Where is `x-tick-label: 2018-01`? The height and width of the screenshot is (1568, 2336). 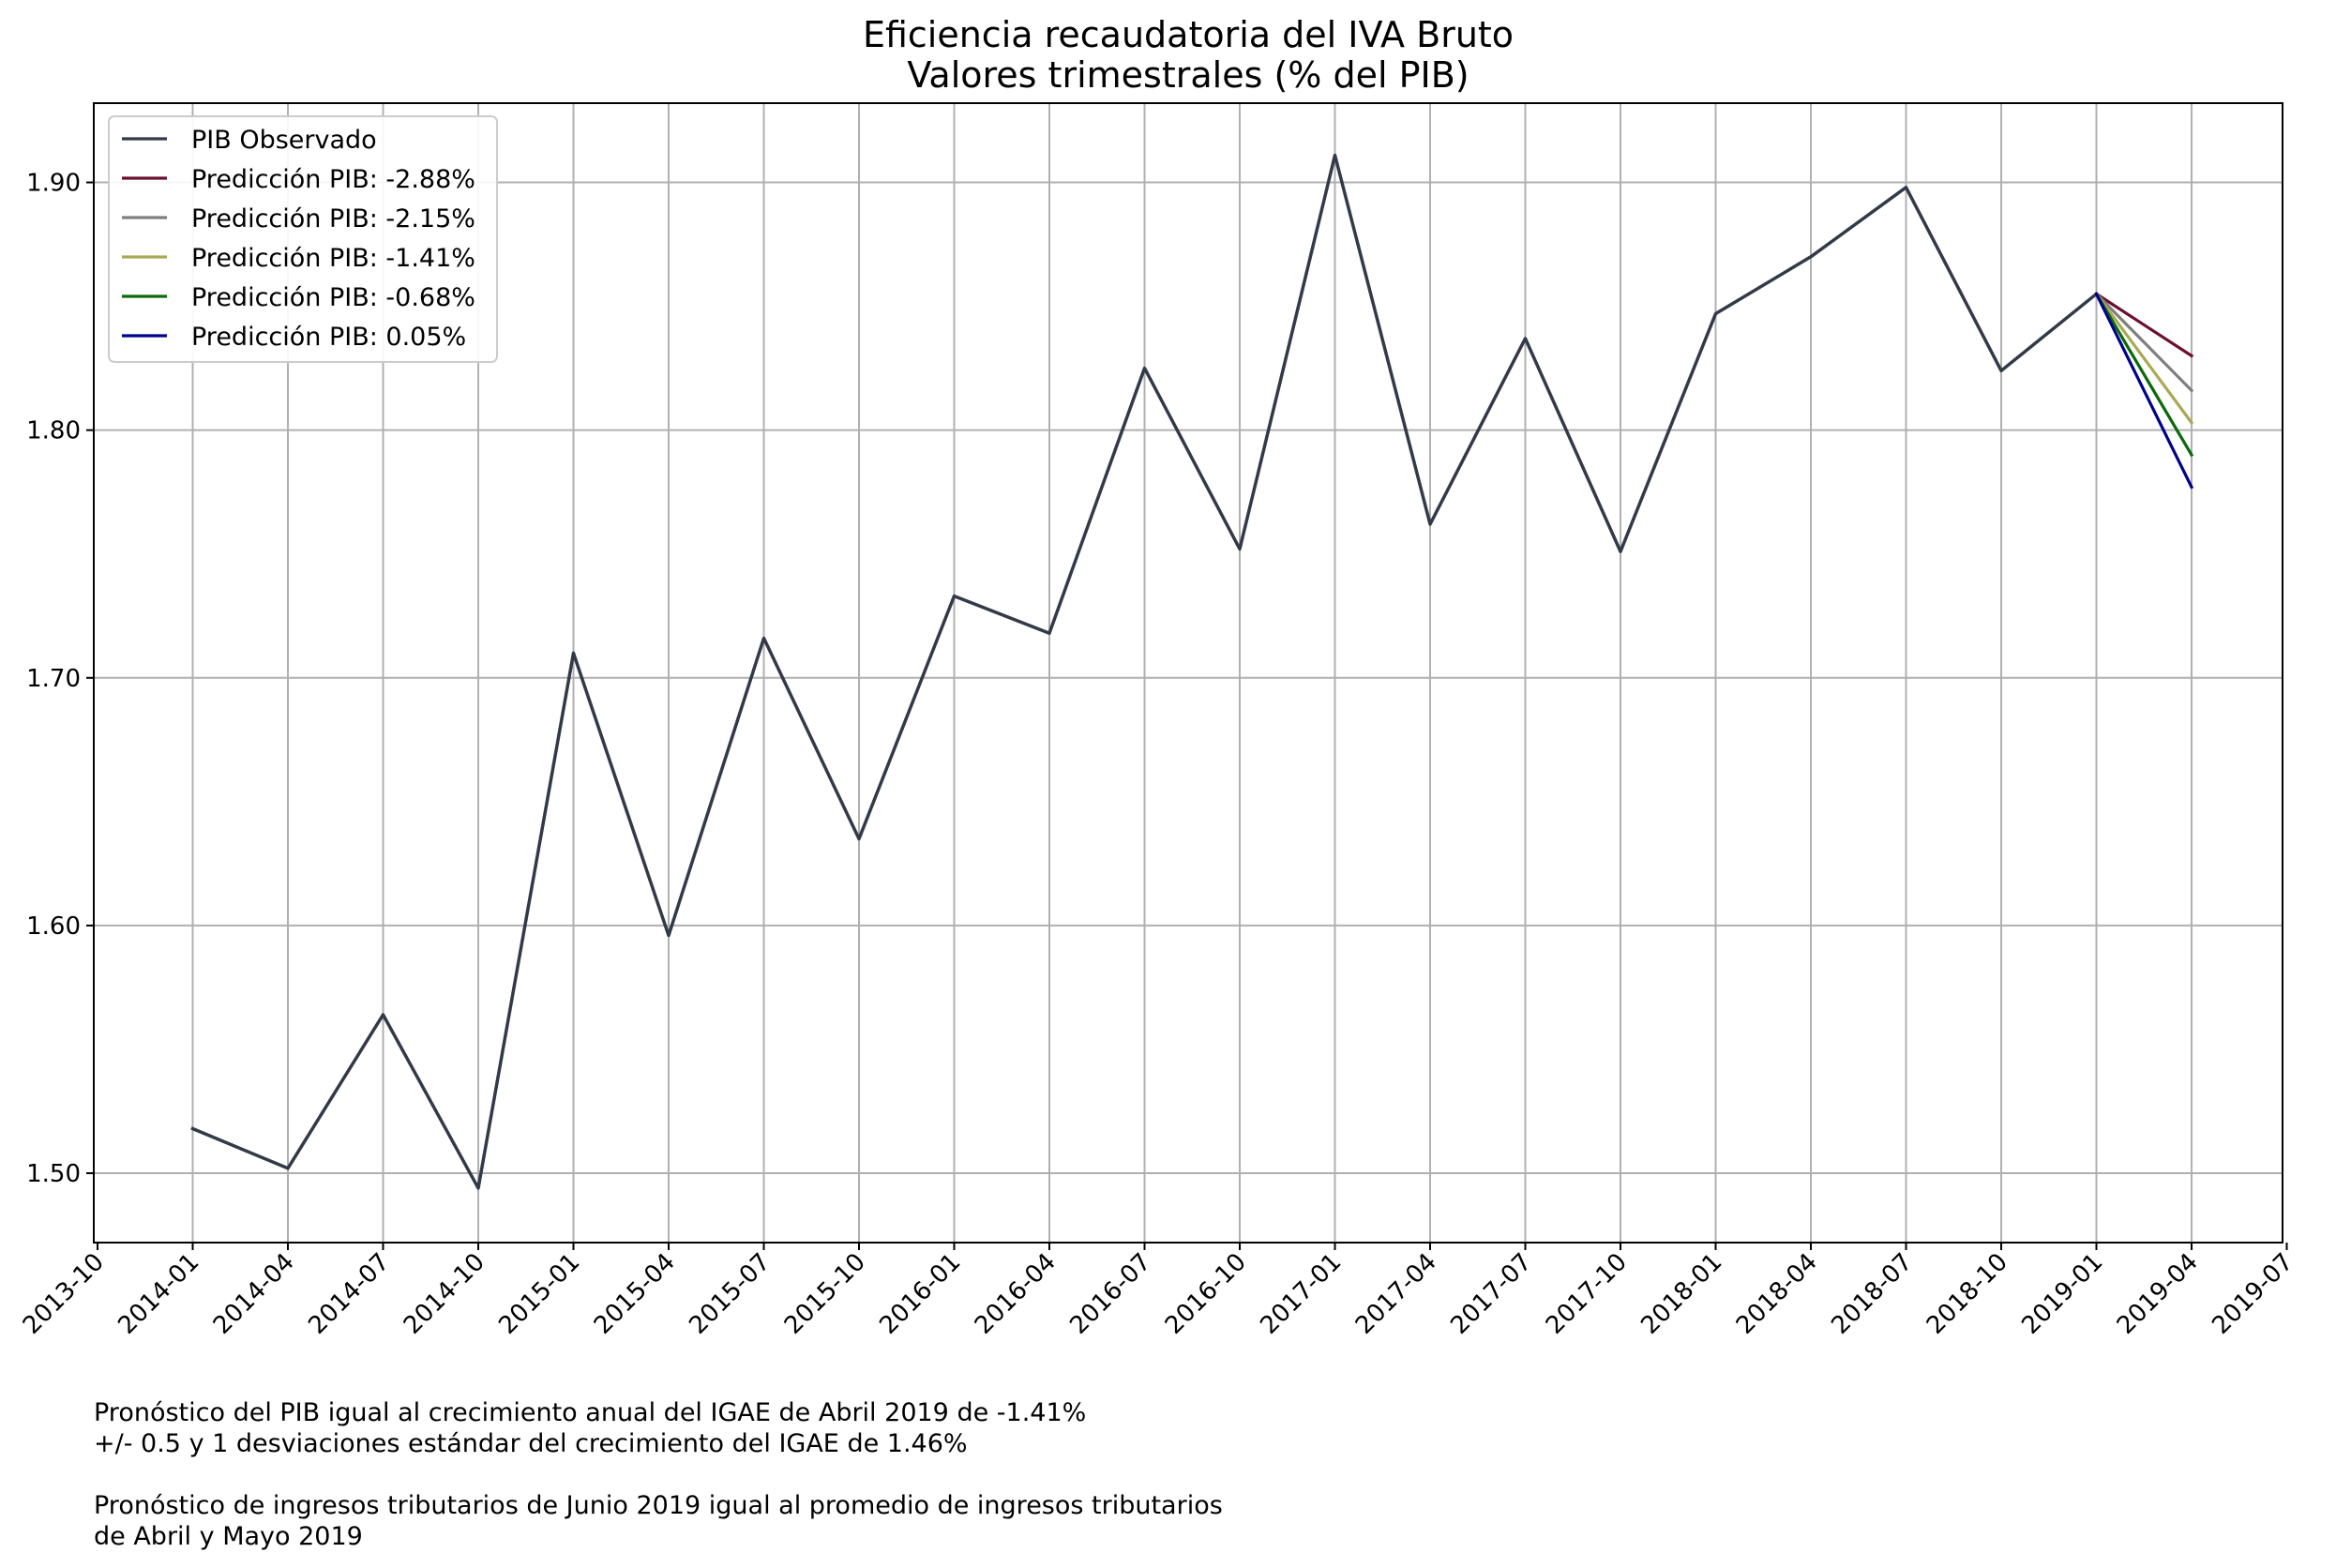
x-tick-label: 2018-01 is located at coordinates (1681, 1294).